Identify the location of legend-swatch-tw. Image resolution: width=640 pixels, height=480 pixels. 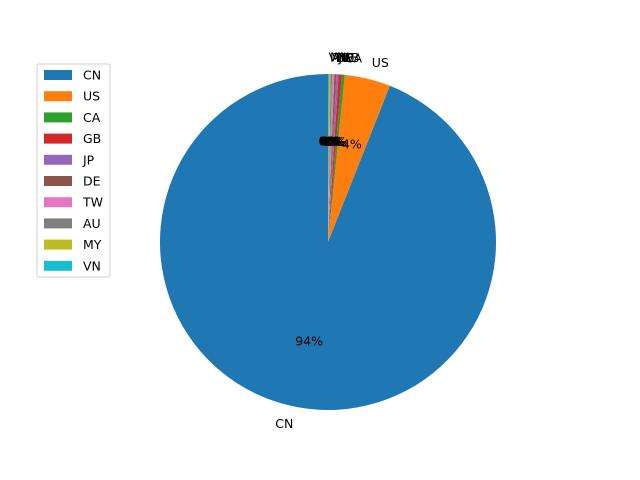
(58, 202).